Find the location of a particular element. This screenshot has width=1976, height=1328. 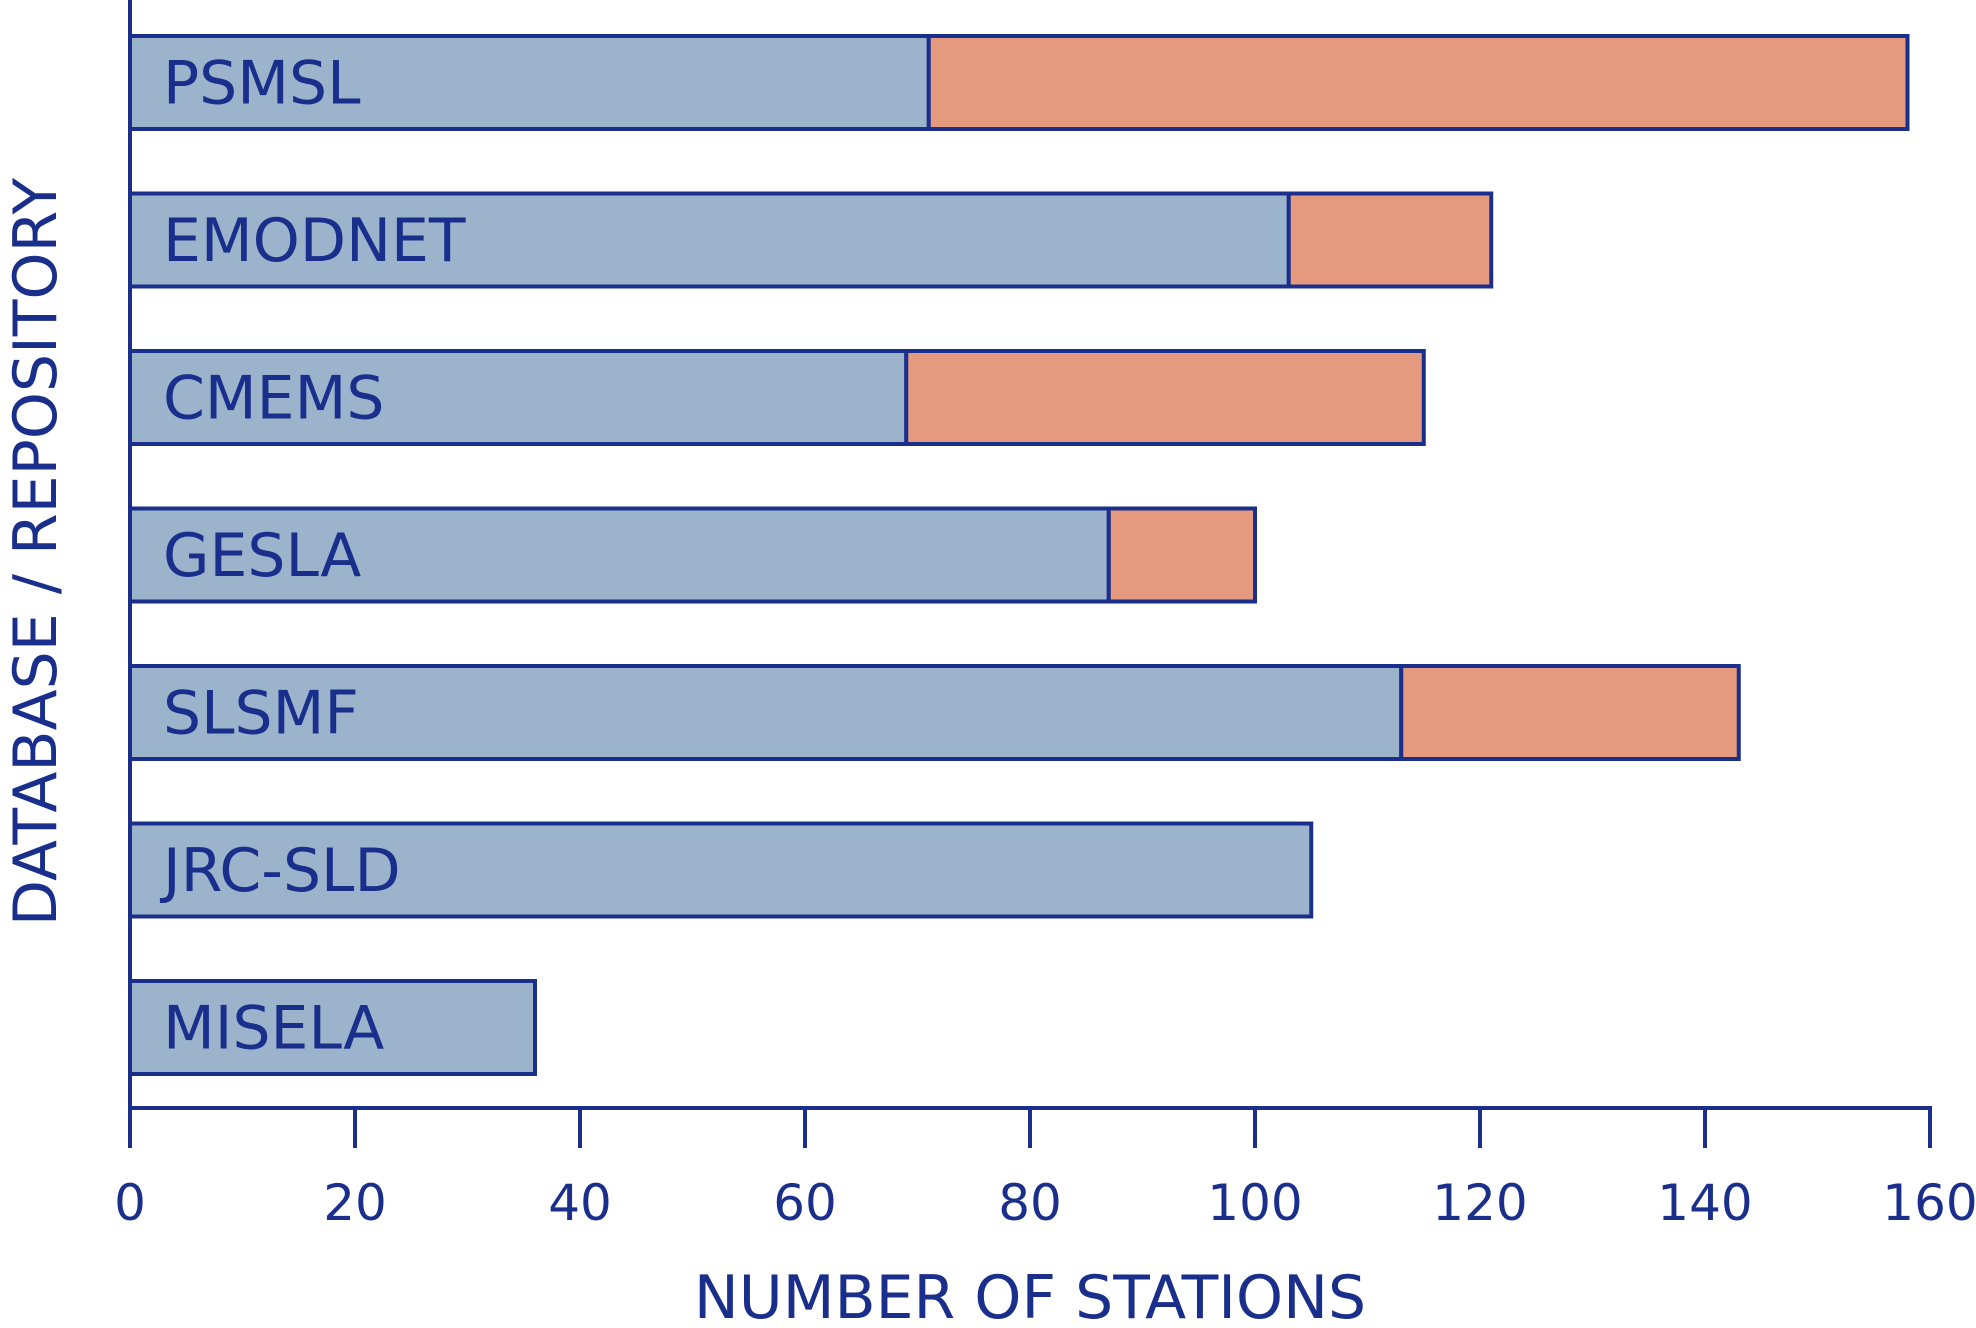

category-labels-group: PSMSL EMODNET CMEMS GESLA SLSMF JRC-SLD MISELA is located at coordinates (312, 556).